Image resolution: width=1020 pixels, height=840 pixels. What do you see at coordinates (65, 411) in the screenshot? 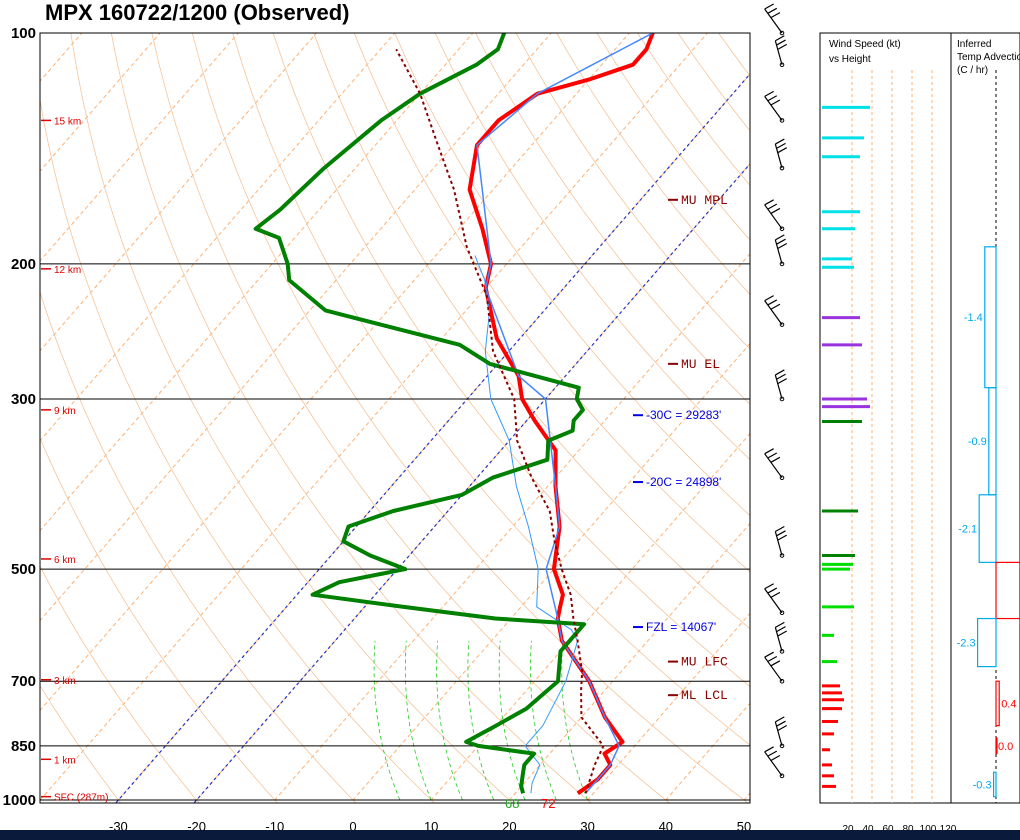
I see `height-label: 9 km` at bounding box center [65, 411].